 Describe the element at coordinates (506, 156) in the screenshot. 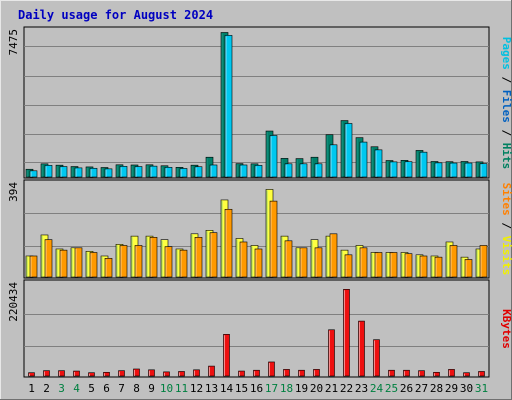

I see `legend-item-hits: Hits` at that location.